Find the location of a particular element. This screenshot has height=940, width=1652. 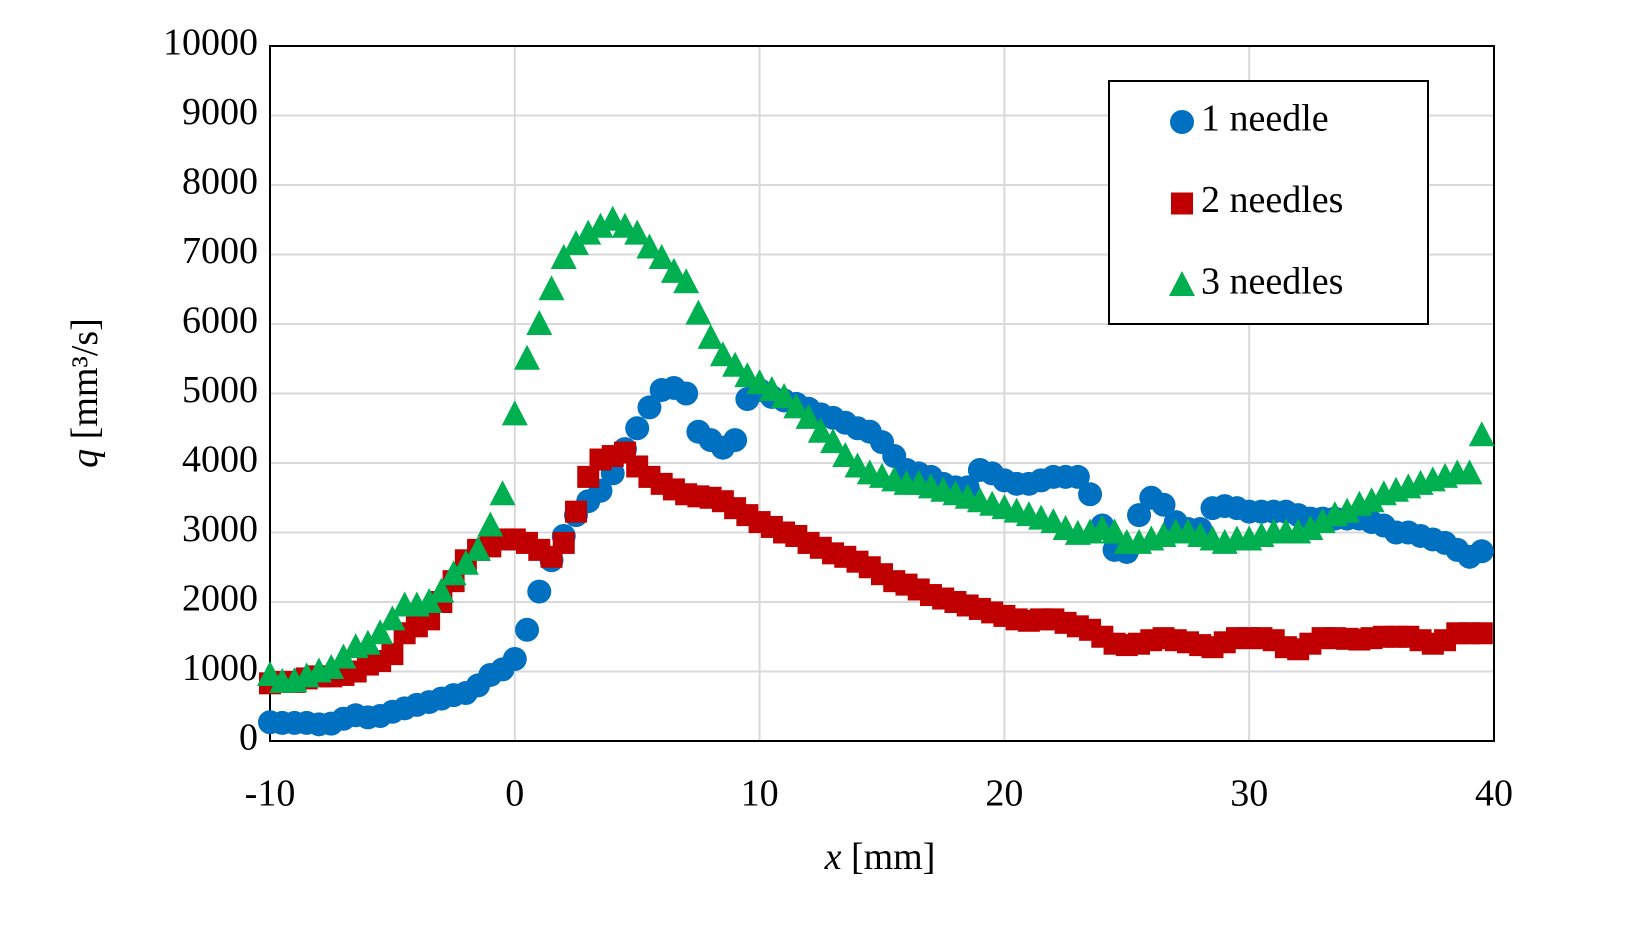

y-tick-label: 10000 is located at coordinates (210, 43).